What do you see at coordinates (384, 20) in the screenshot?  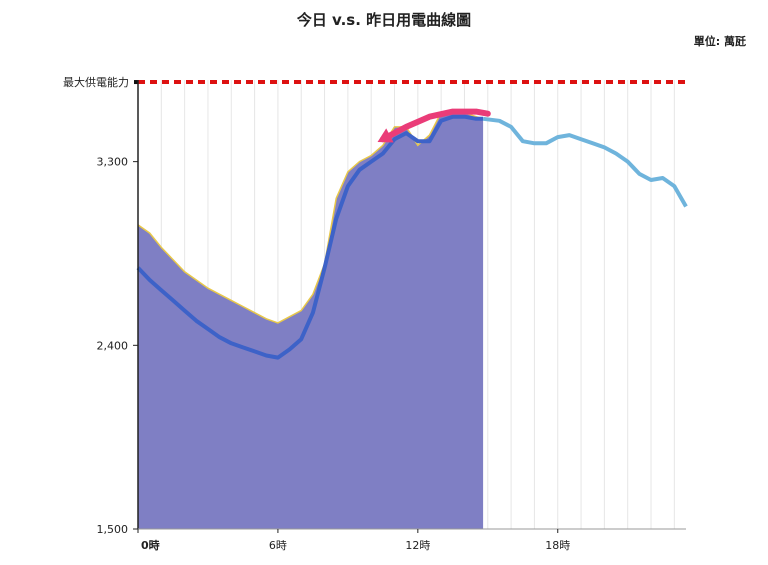 I see `chart-title: 今日 v.s. 昨日用電曲線圖` at bounding box center [384, 20].